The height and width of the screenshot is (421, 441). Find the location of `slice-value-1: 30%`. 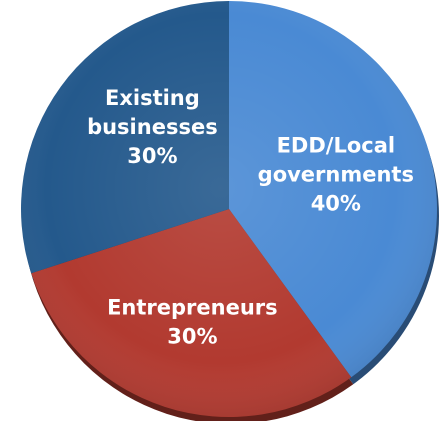

slice-value-1: 30% is located at coordinates (192, 336).